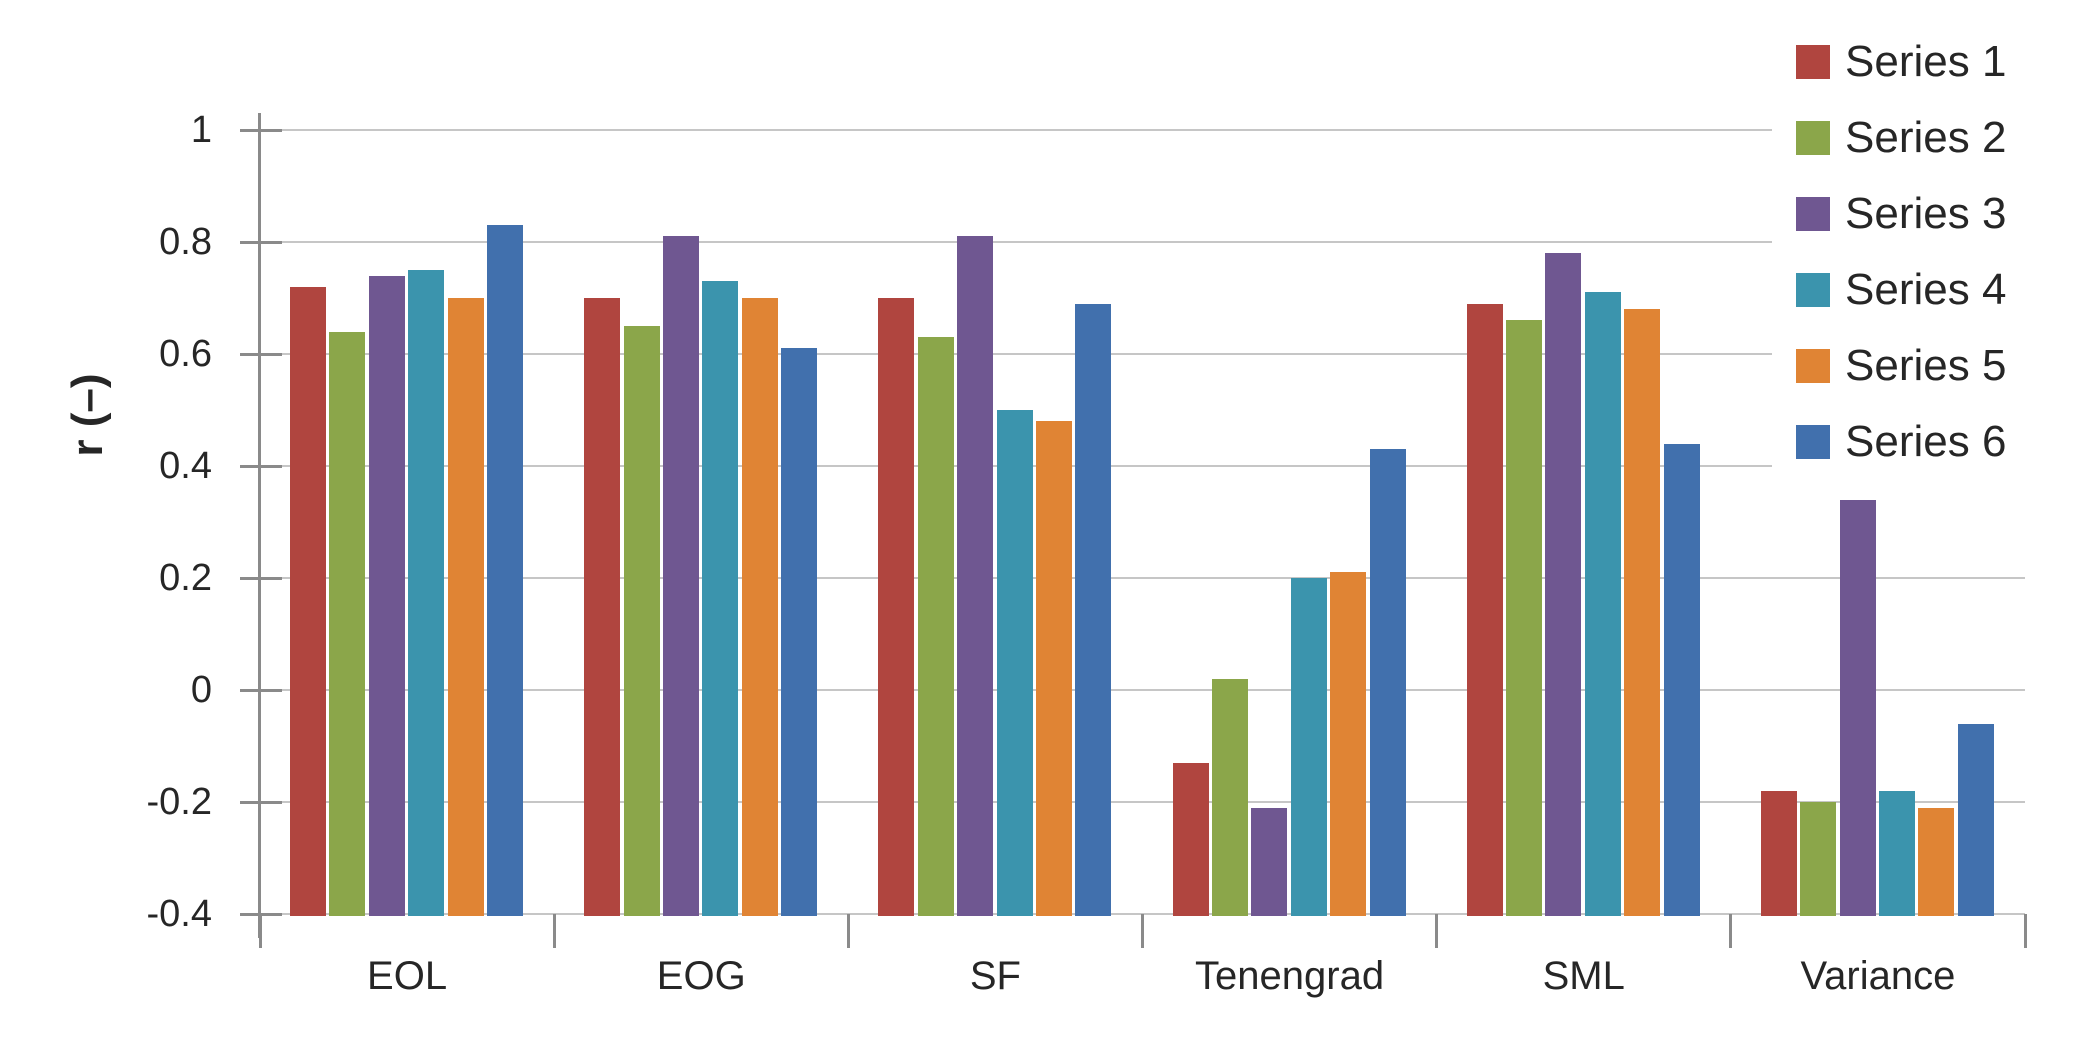 The image size is (2076, 1052). Describe the element at coordinates (1926, 213) in the screenshot. I see `legend-label-series-3: Series 3` at that location.